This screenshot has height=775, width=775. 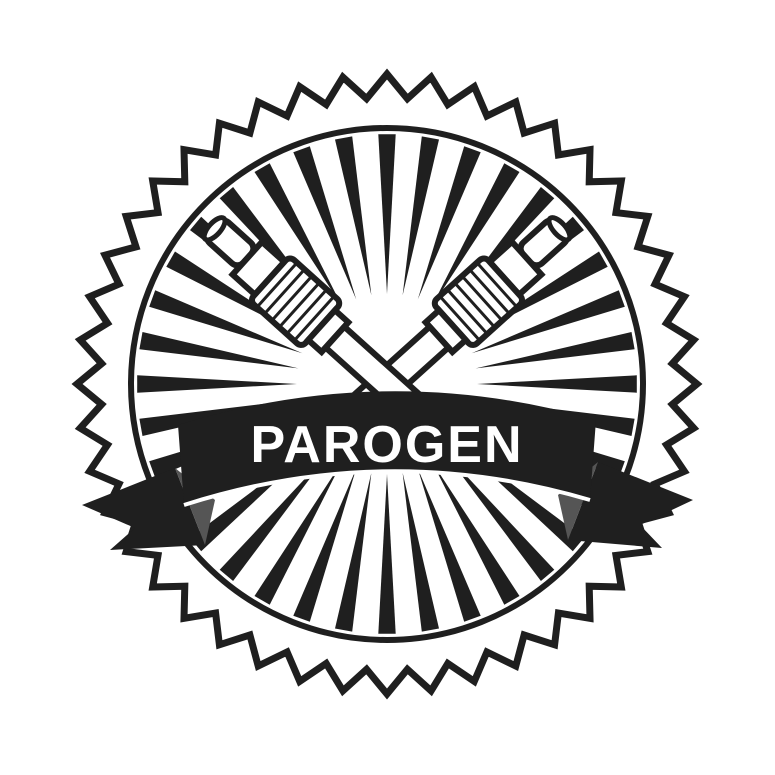 I want to click on brand-name: PAROGEN, so click(x=386, y=445).